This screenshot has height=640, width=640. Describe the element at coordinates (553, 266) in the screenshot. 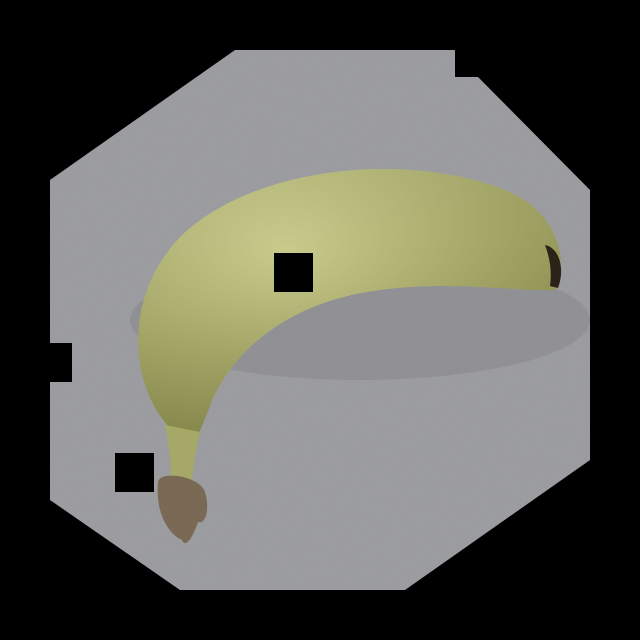

I see `banana-tip` at that location.